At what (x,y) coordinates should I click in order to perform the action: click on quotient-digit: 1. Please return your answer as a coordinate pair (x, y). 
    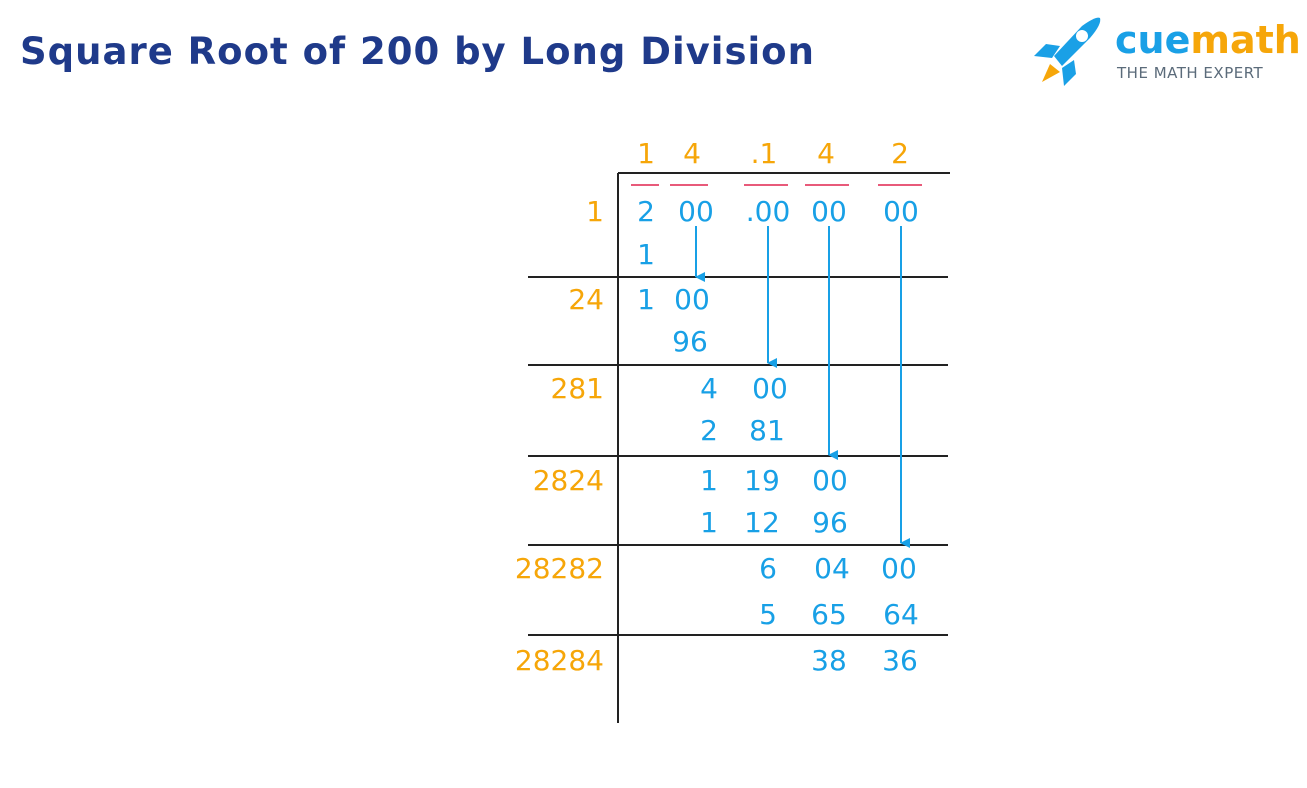
    Looking at the image, I should click on (646, 153).